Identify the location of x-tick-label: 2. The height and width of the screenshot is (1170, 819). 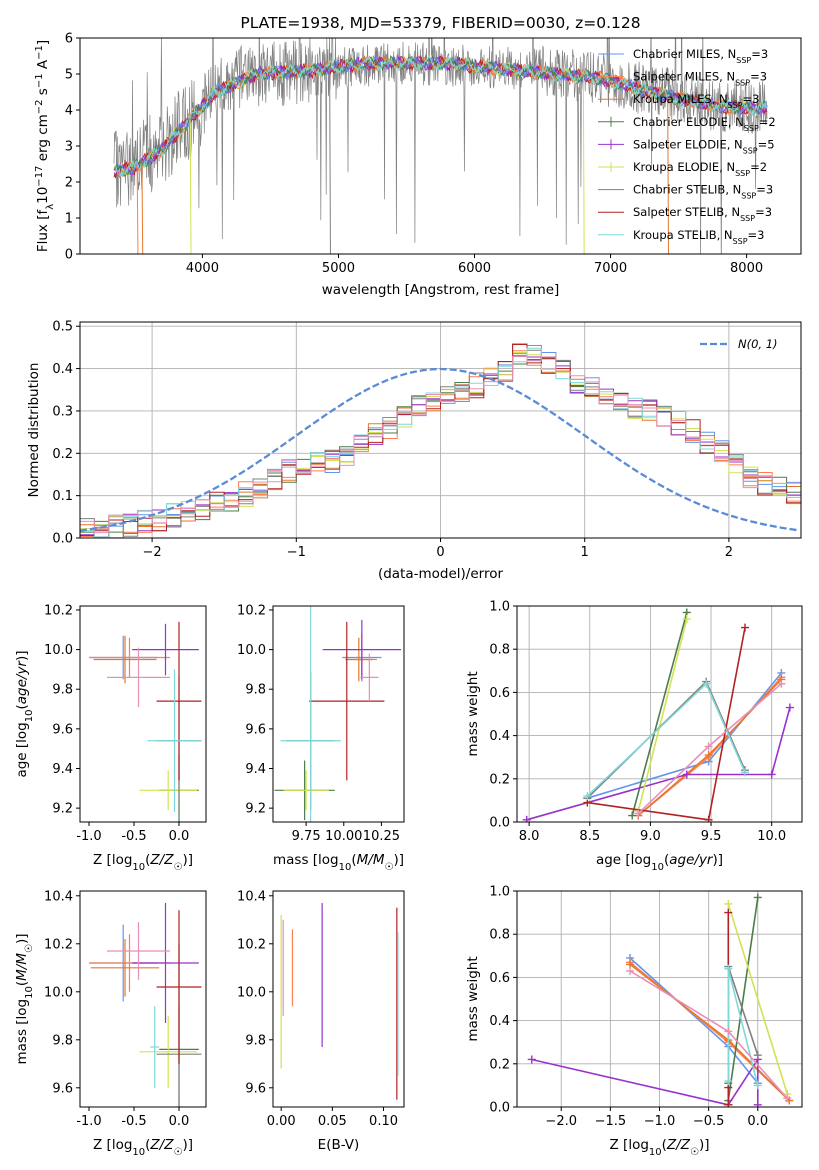
(729, 552).